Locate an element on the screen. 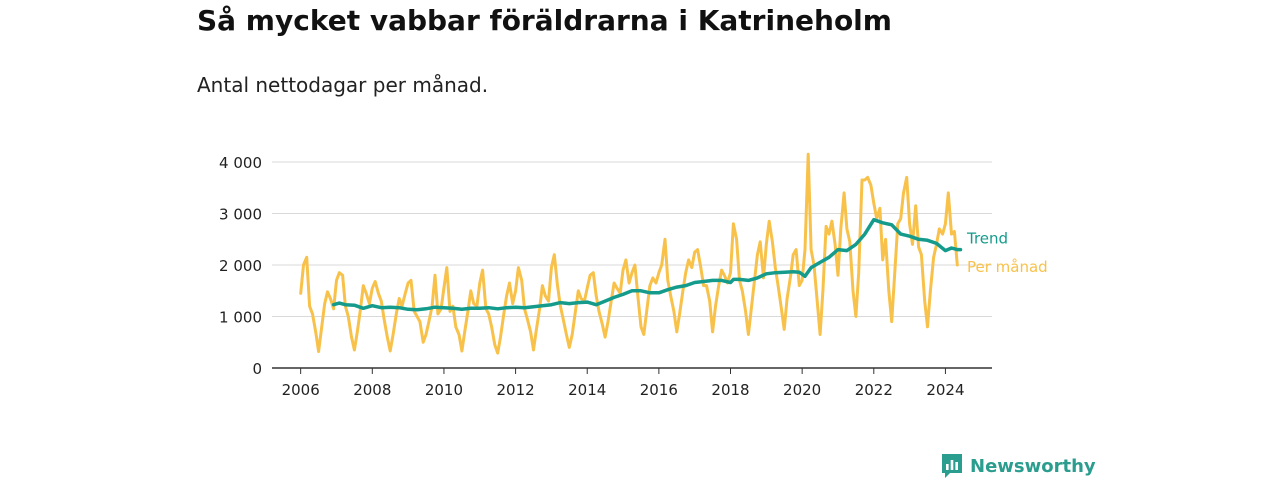  series-label-per-manad: Per månad is located at coordinates (1007, 267).